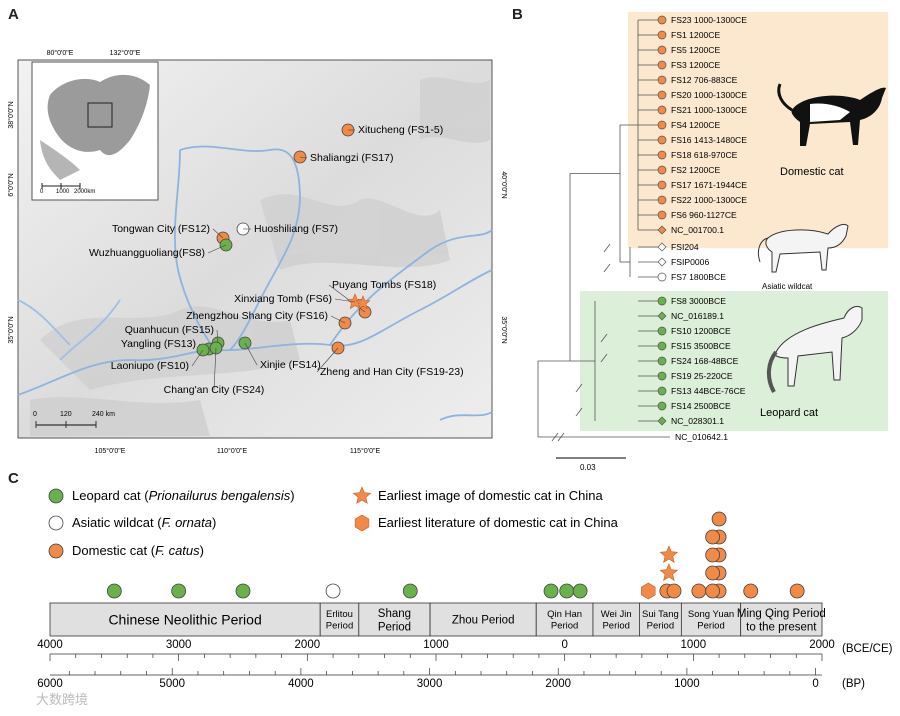  What do you see at coordinates (158, 344) in the screenshot?
I see `map-site-label: Yangling (FS13)` at bounding box center [158, 344].